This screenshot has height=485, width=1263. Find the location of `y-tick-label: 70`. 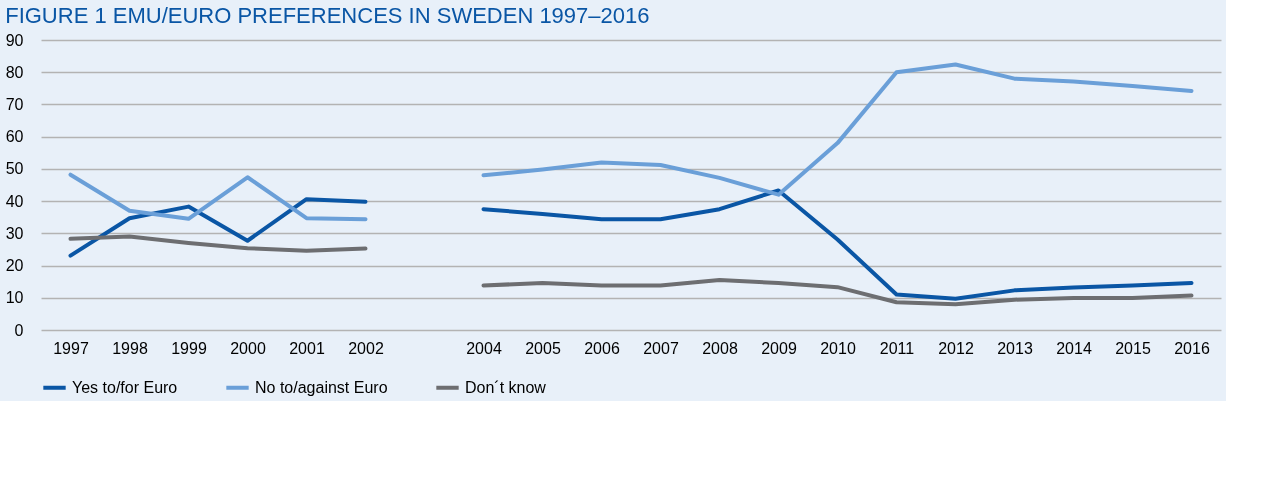

y-tick-label: 70 is located at coordinates (14, 104).